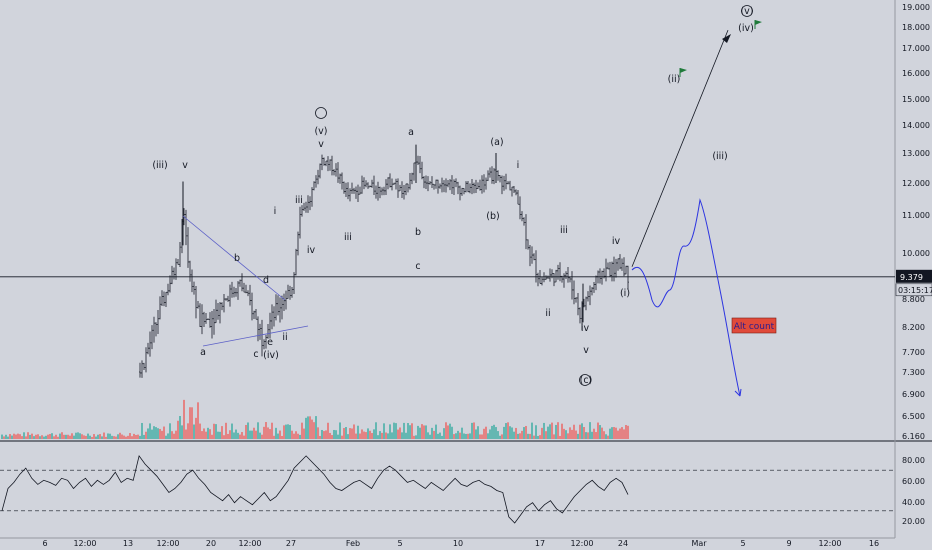 This screenshot has height=550, width=932. What do you see at coordinates (680, 148) in the screenshot?
I see `projection-arrow-line` at bounding box center [680, 148].